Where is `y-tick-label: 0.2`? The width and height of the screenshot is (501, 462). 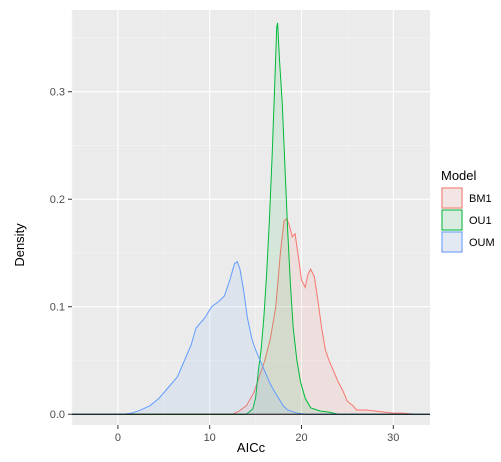 y-tick-label: 0.2 is located at coordinates (57, 200).